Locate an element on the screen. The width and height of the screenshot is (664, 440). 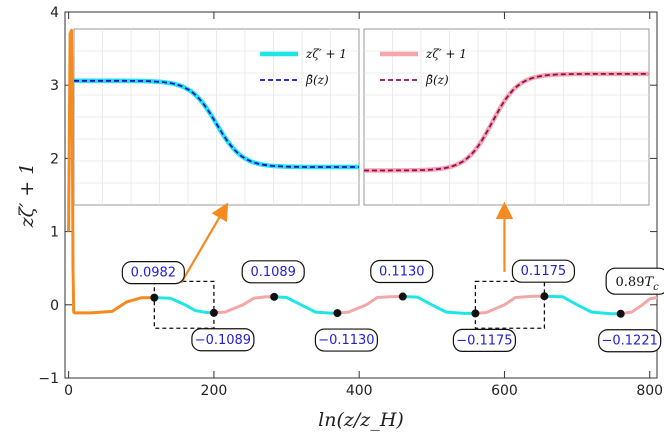
inset-left-legend-label: β̄(z) is located at coordinates (317, 80).